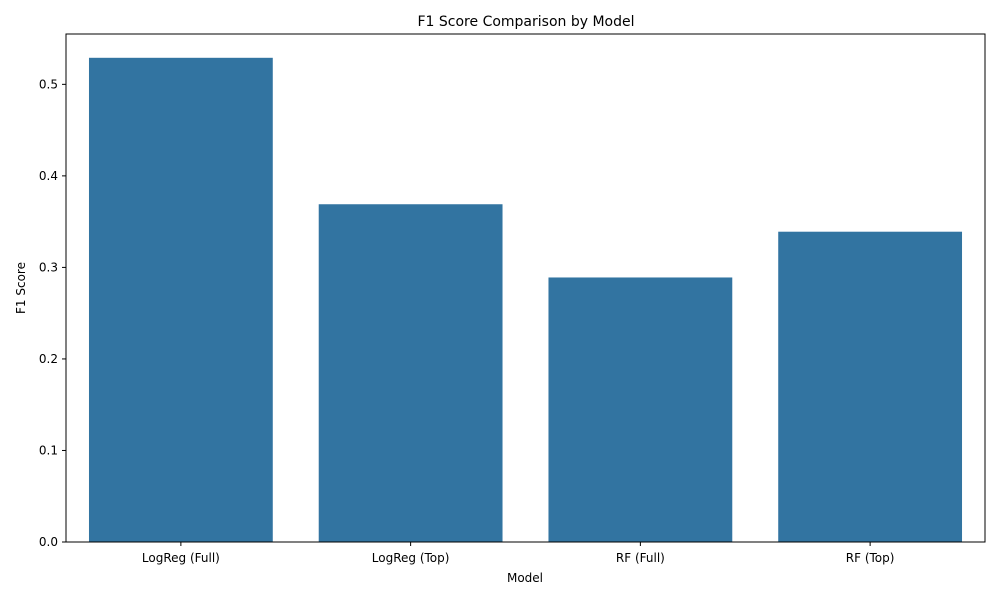 The height and width of the screenshot is (600, 1000). Describe the element at coordinates (48, 176) in the screenshot. I see `y-tick-label: 0.4` at that location.